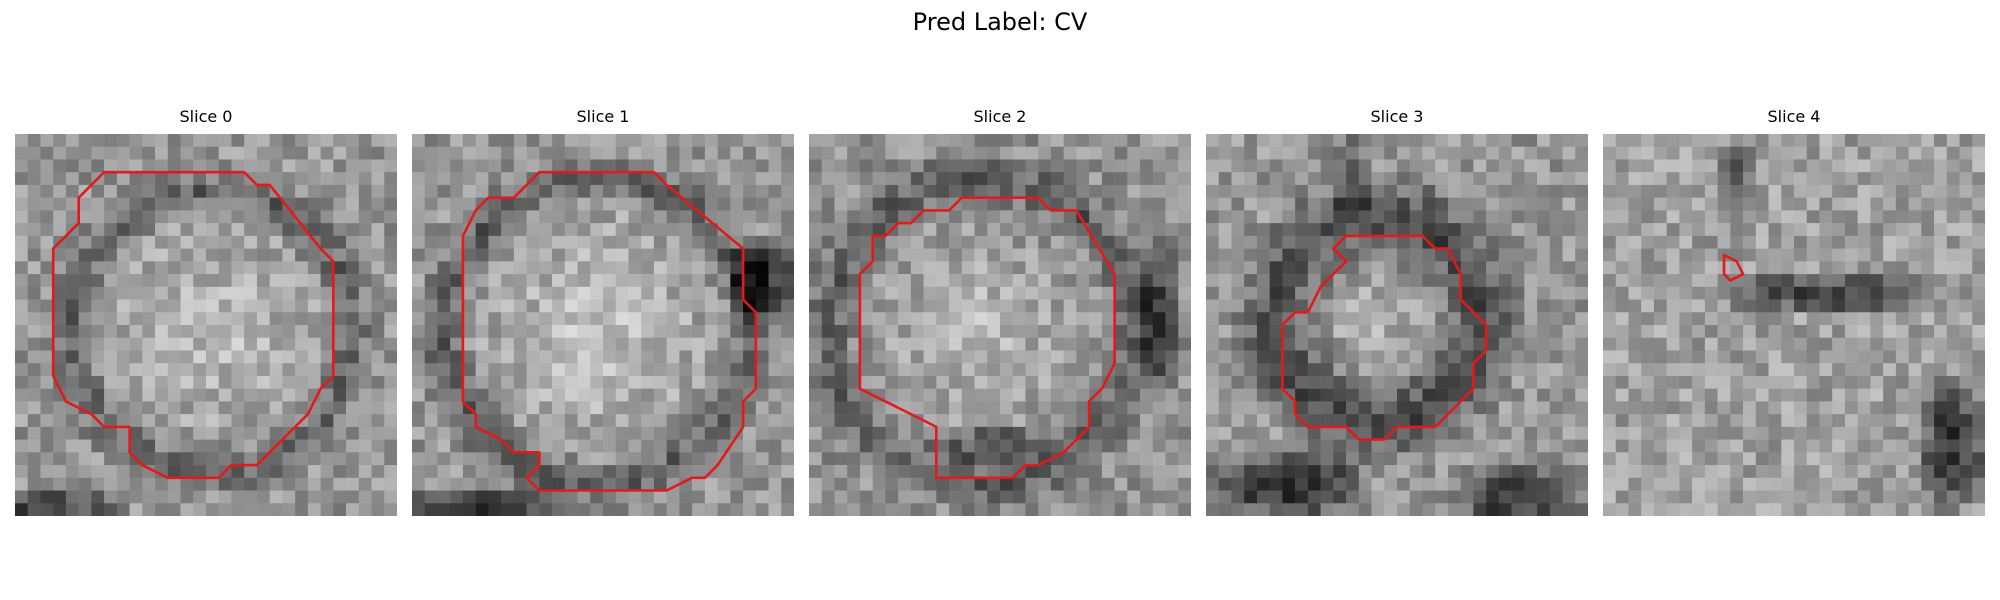  Describe the element at coordinates (1000, 116) in the screenshot. I see `slice-title: Slice 2` at that location.